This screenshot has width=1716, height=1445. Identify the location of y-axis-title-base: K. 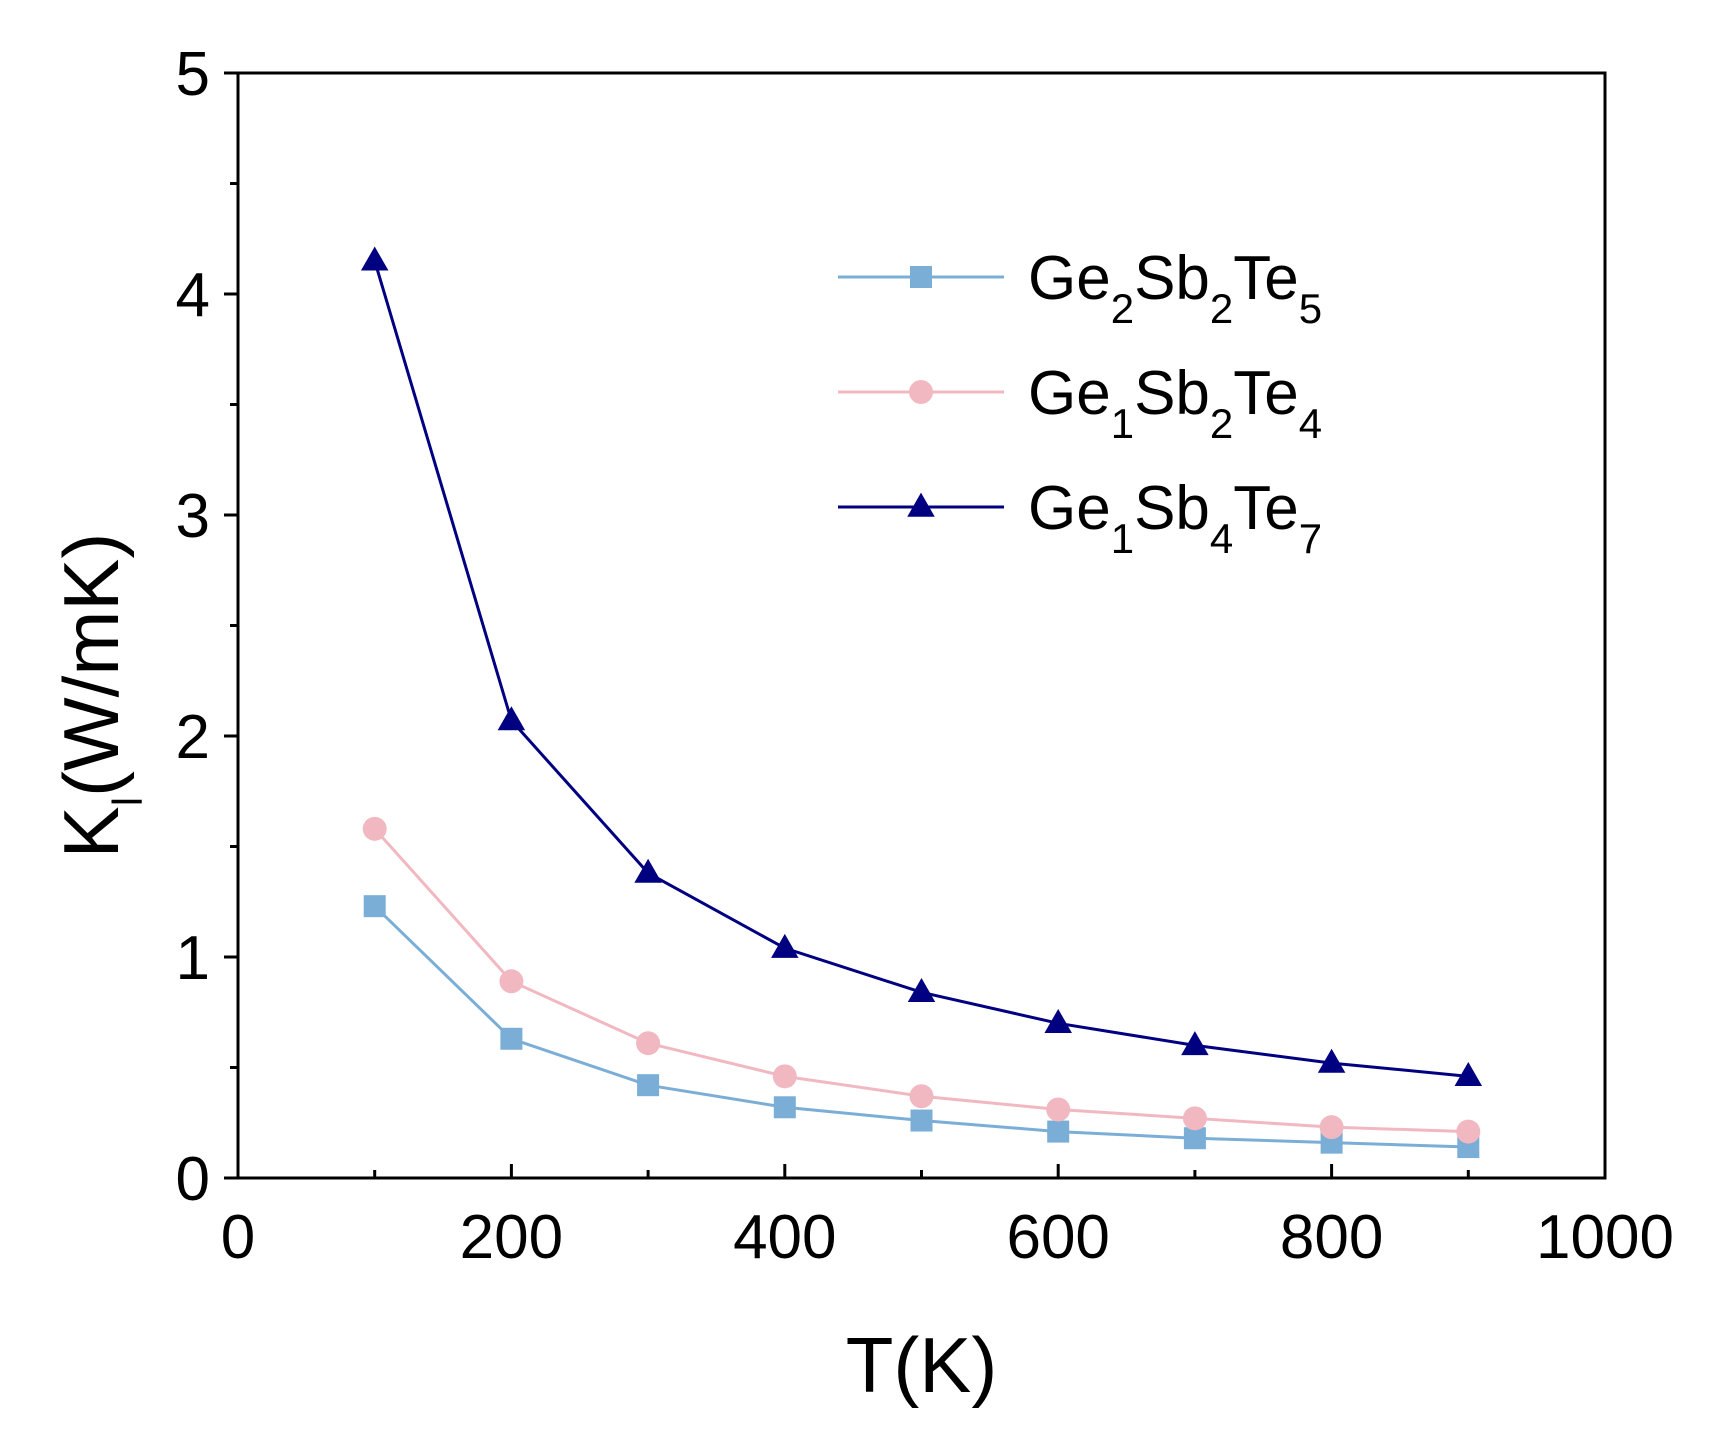
(91, 832).